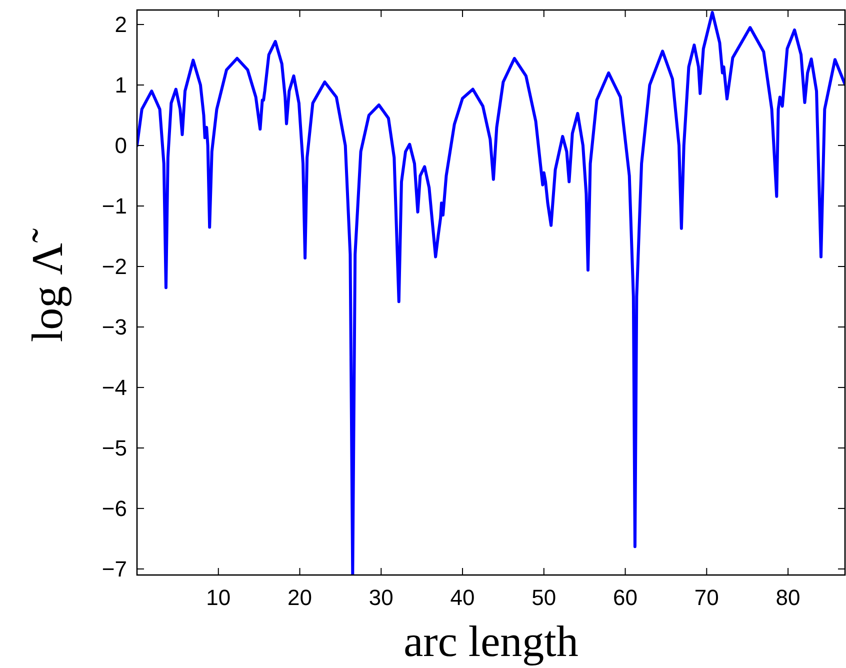 The height and width of the screenshot is (668, 846). Describe the element at coordinates (47, 285) in the screenshot. I see `y-axis-title: log Λ̃` at that location.